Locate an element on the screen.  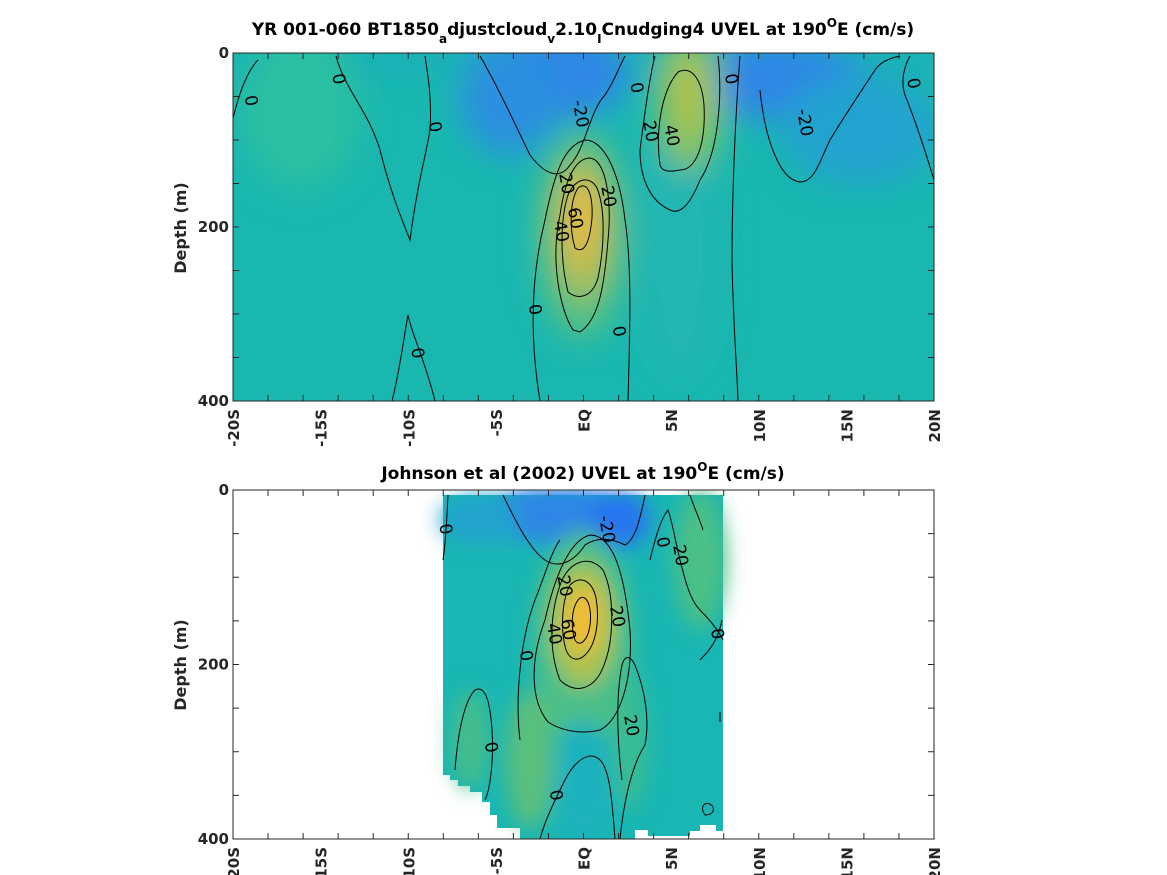
model-y-tick-label: 400 is located at coordinates (213, 401).